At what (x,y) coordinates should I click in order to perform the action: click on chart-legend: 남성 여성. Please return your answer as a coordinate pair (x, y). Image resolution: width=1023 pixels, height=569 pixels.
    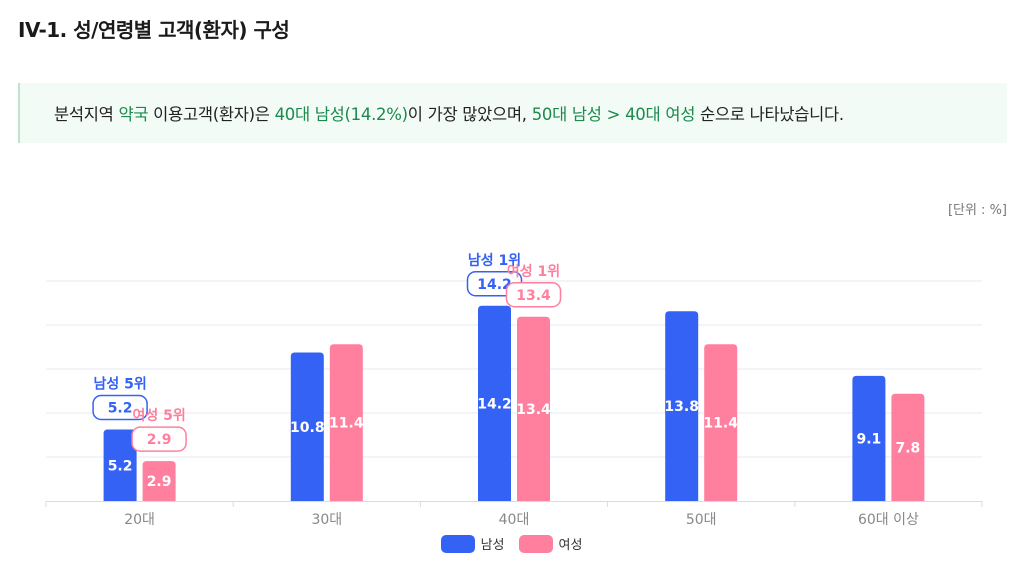
    Looking at the image, I should click on (511, 543).